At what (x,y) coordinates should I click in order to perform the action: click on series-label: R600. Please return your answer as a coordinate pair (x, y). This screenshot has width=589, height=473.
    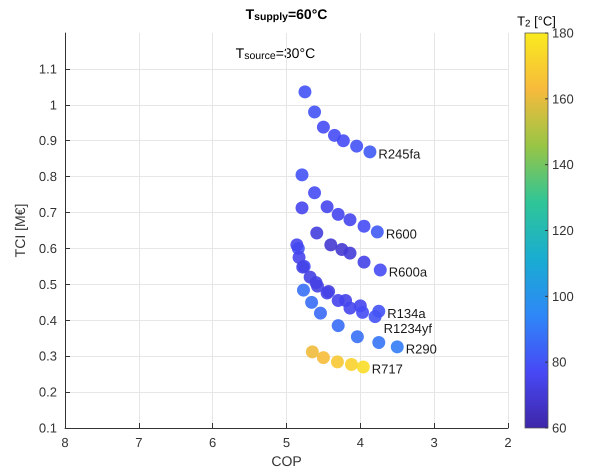
    Looking at the image, I should click on (401, 234).